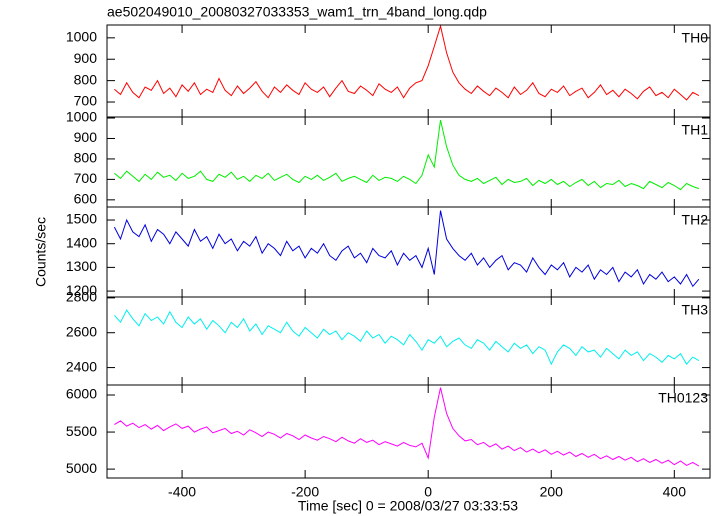  Describe the element at coordinates (81, 394) in the screenshot. I see `y-tick-label: 6000` at that location.